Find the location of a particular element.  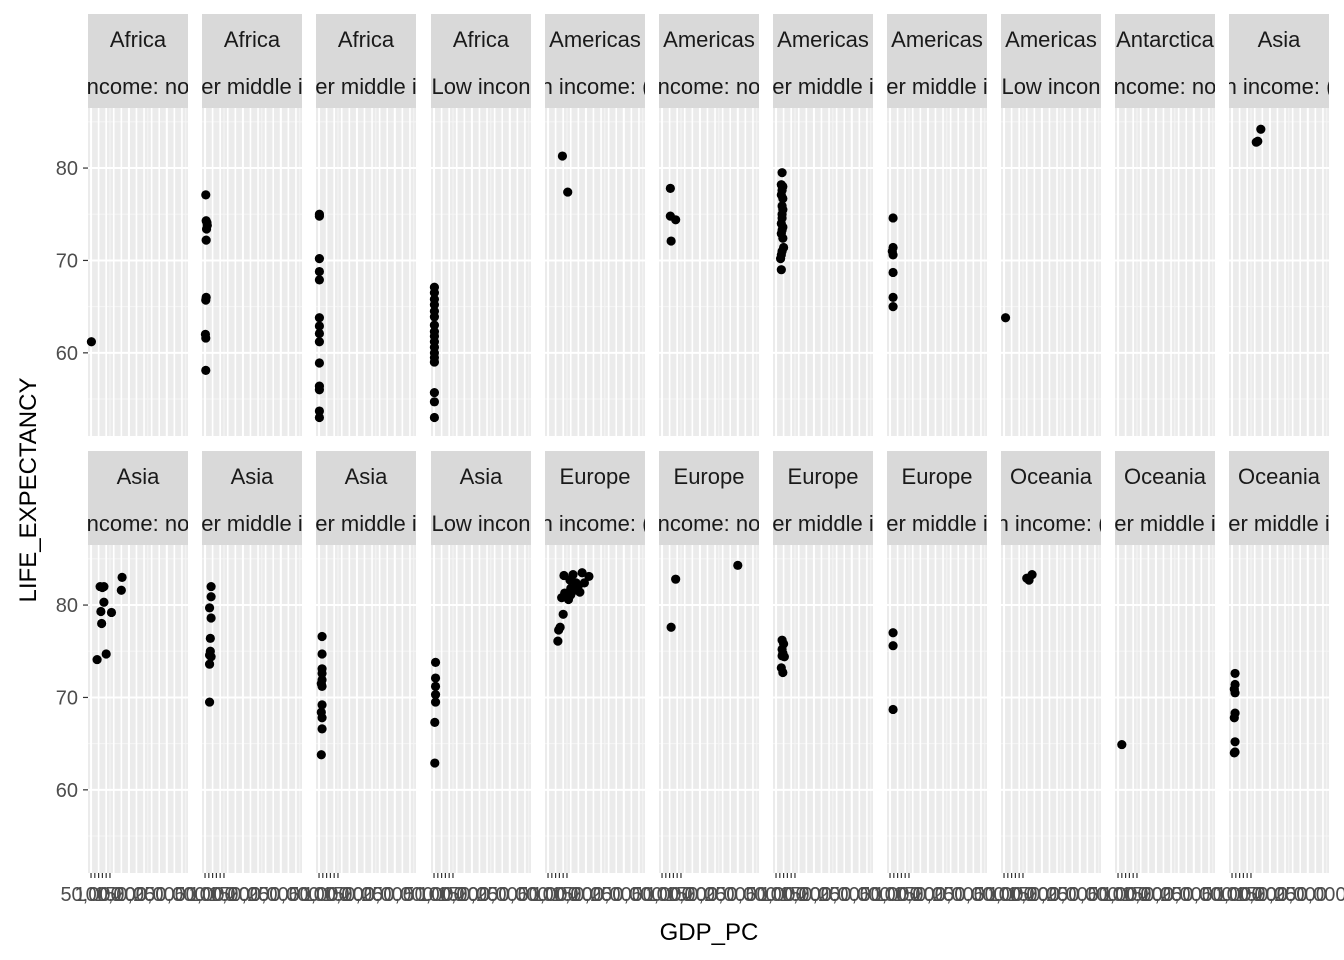

facet-panel: Asia er middle i is located at coordinates (365, 662).